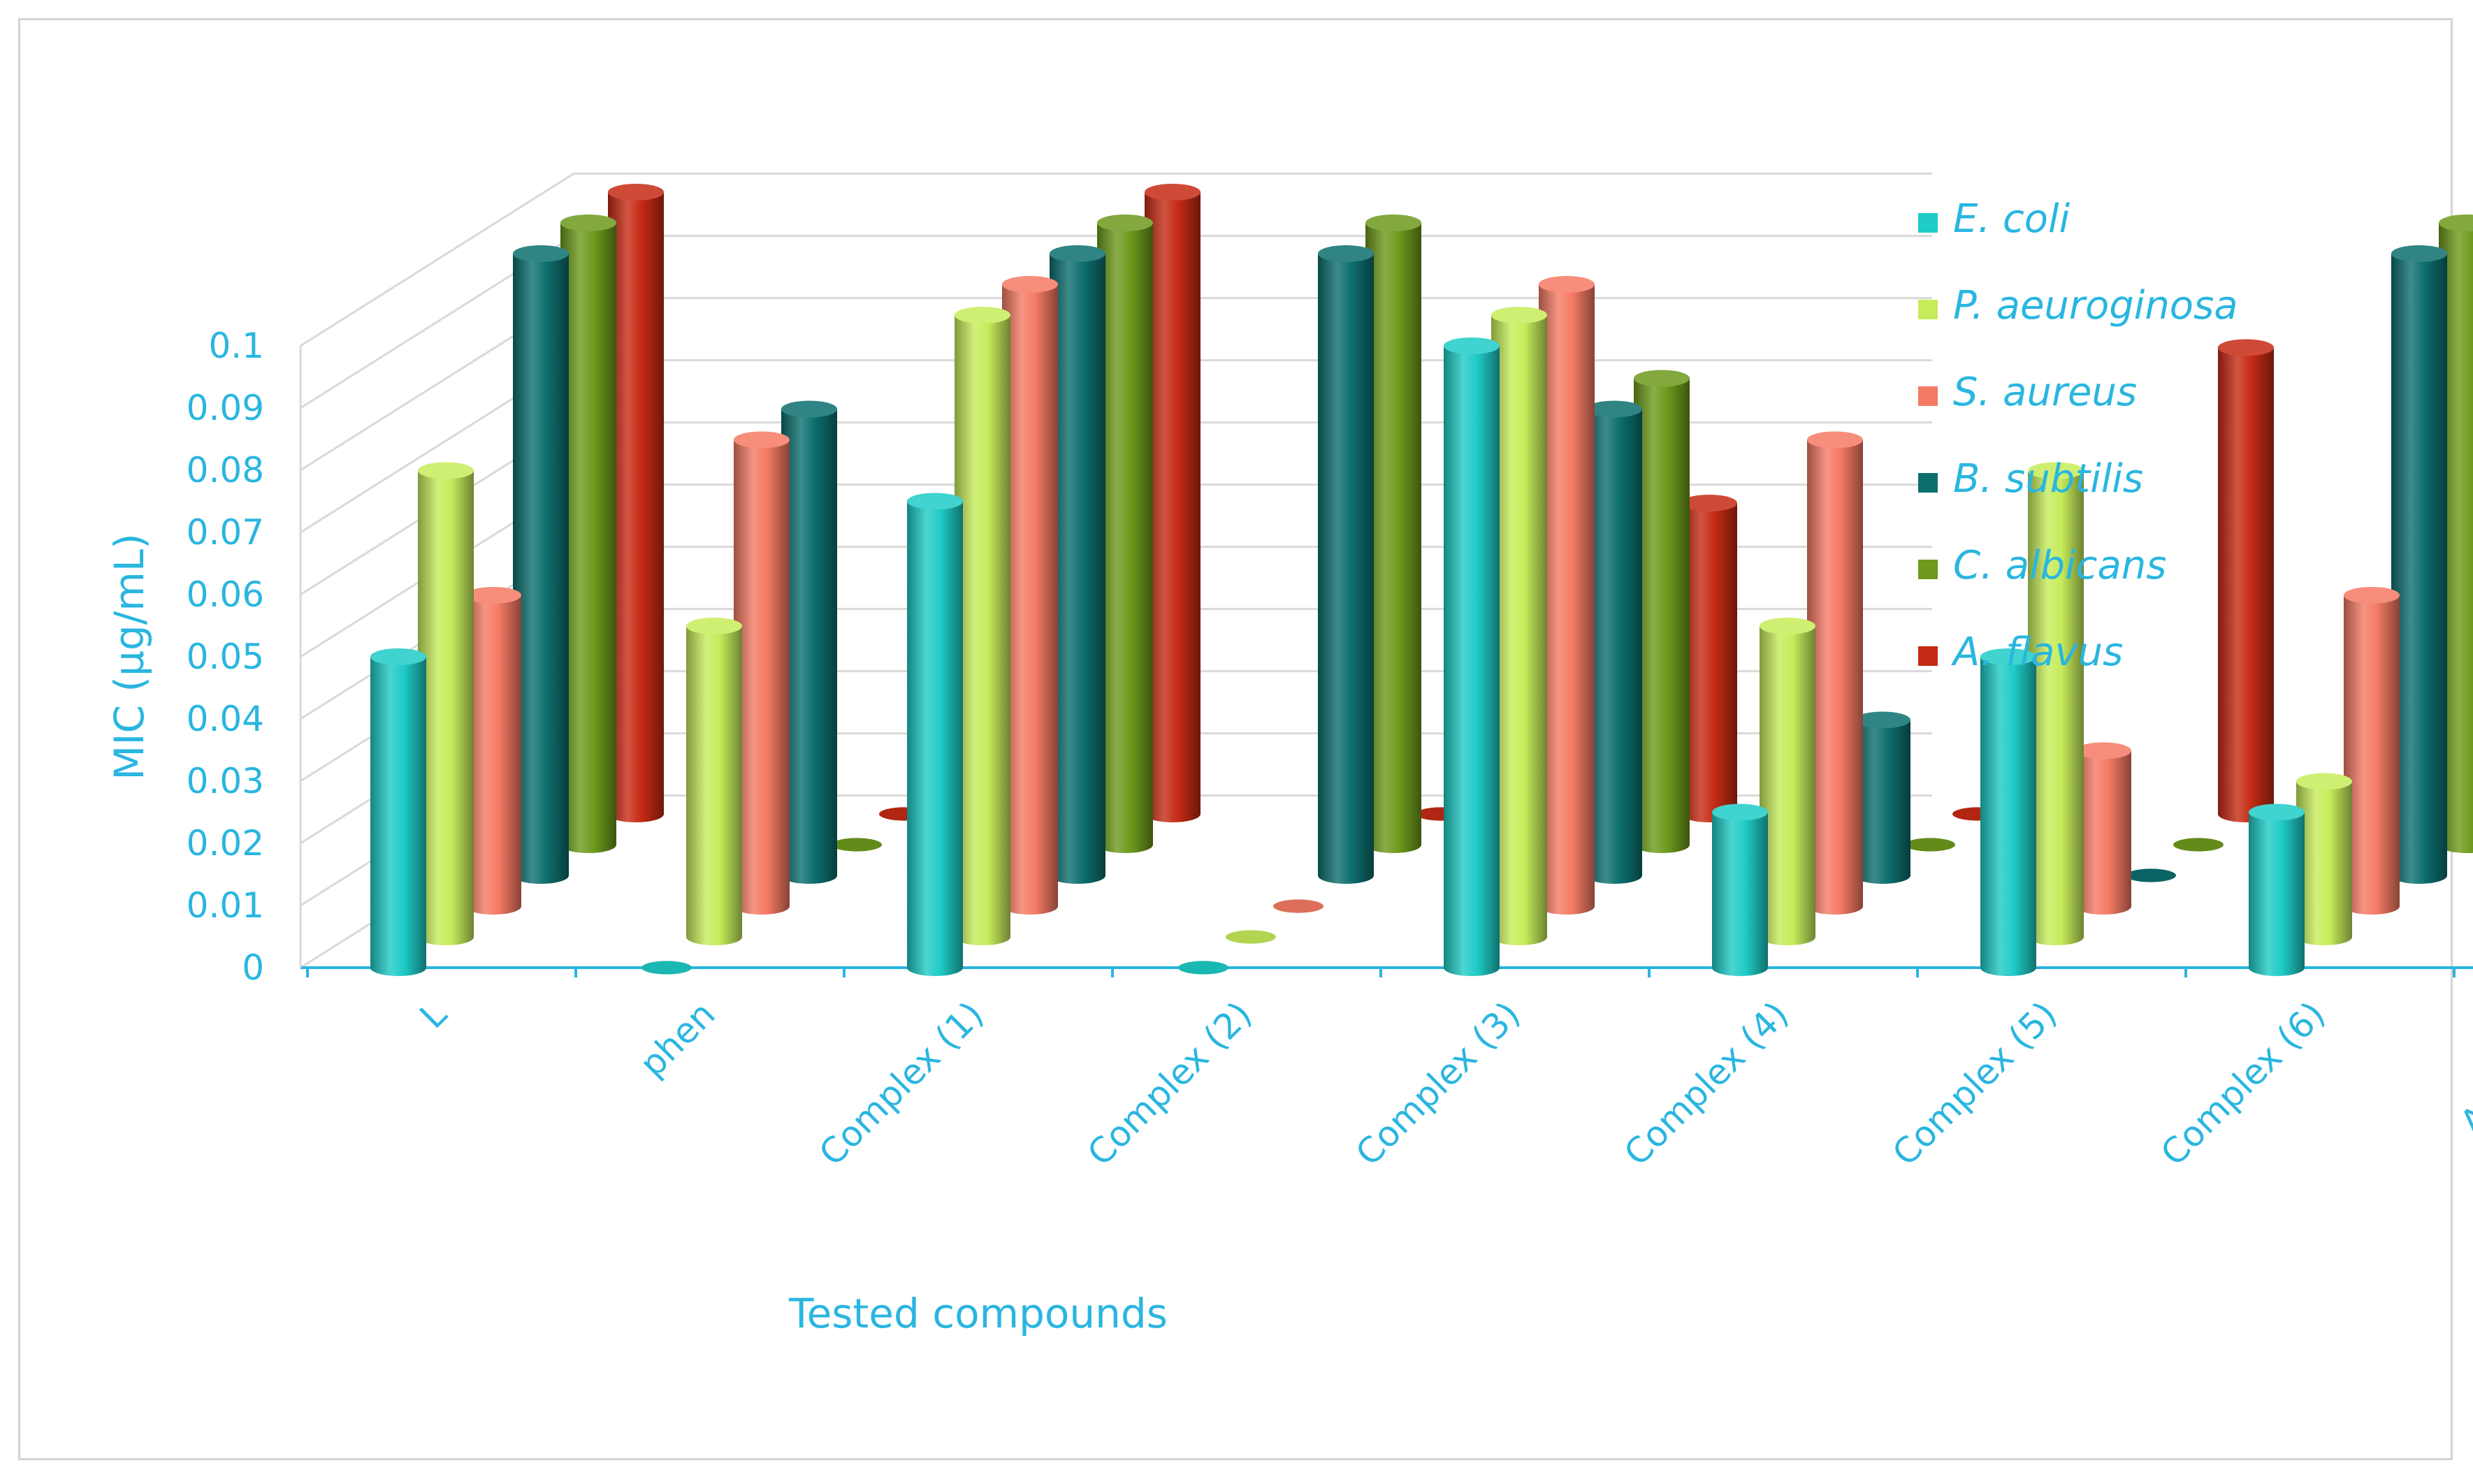 The width and height of the screenshot is (2473, 1484). Describe the element at coordinates (433, 1015) in the screenshot. I see `x-tick-label: L` at that location.